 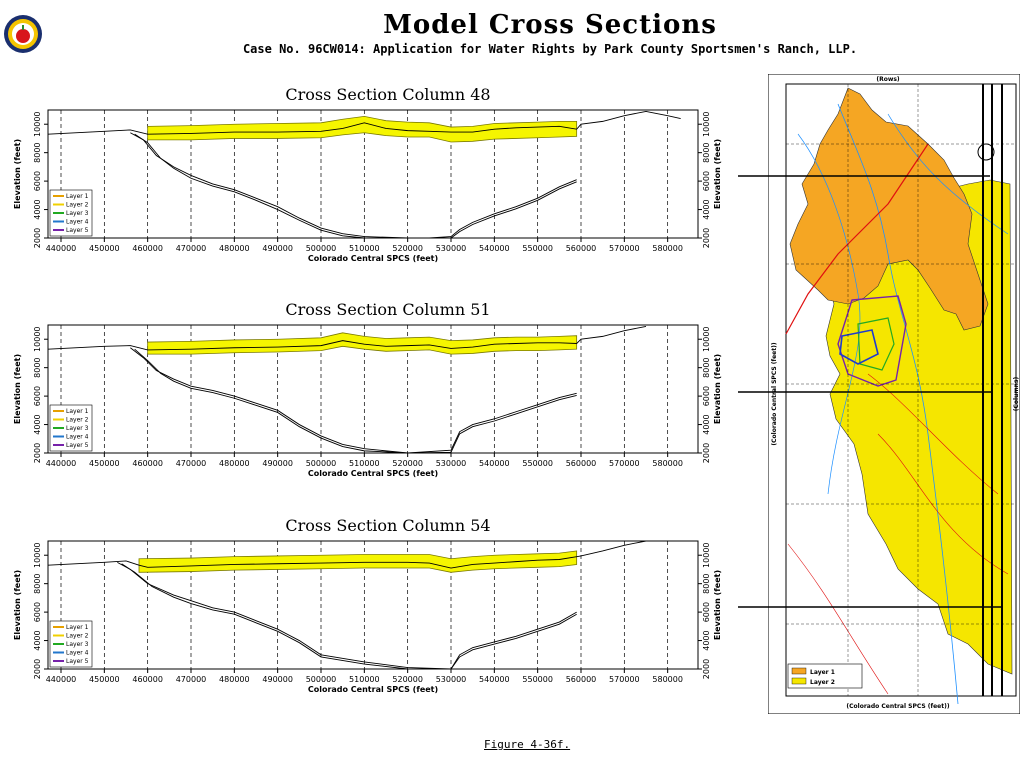 I want to click on map-left-label: (Colorado Central SPCS (feet)), so click(x=774, y=393).